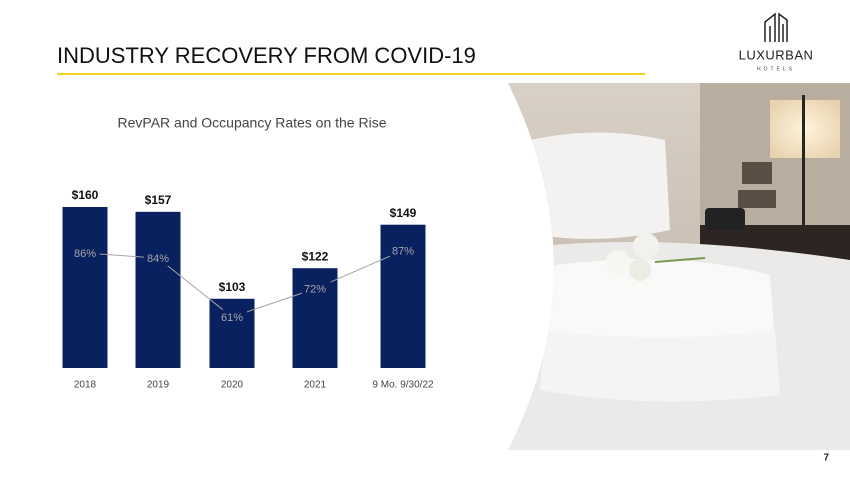 The image size is (850, 478). What do you see at coordinates (252, 123) in the screenshot?
I see `chart-title: RevPAR and Occupancy Rates on the Rise` at bounding box center [252, 123].